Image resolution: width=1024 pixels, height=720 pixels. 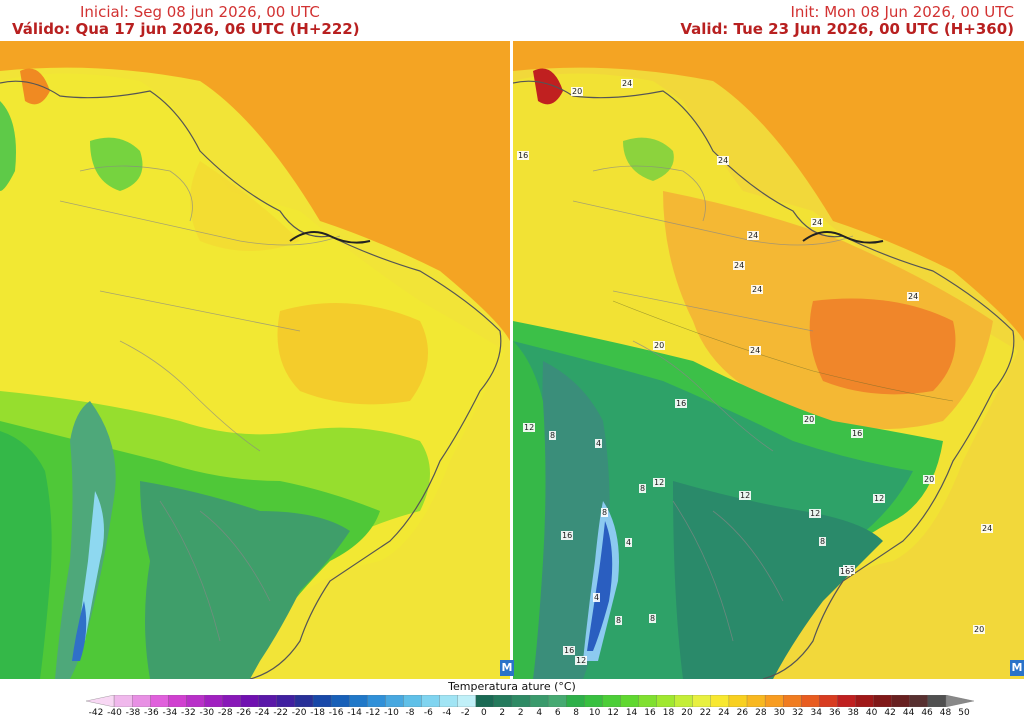 What do you see at coordinates (631, 713) in the screenshot?
I see `legend-tick-label: 14` at bounding box center [631, 713].